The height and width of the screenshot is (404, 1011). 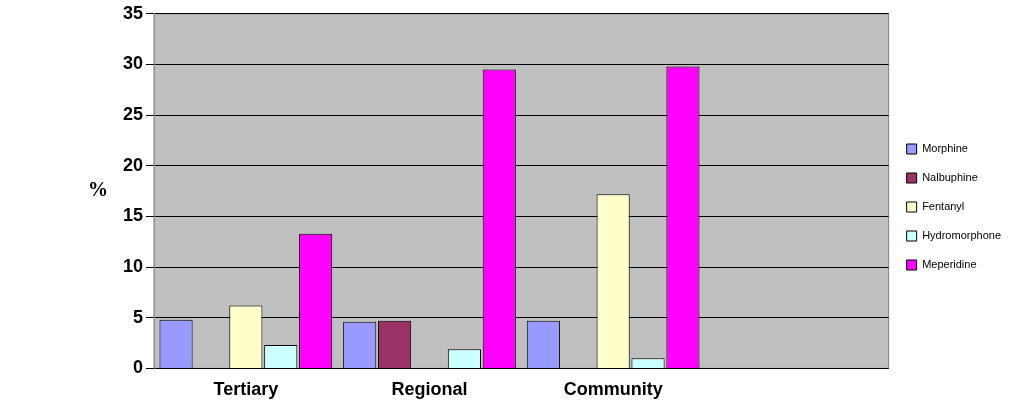 What do you see at coordinates (945, 148) in the screenshot?
I see `legend-label: Morphine` at bounding box center [945, 148].